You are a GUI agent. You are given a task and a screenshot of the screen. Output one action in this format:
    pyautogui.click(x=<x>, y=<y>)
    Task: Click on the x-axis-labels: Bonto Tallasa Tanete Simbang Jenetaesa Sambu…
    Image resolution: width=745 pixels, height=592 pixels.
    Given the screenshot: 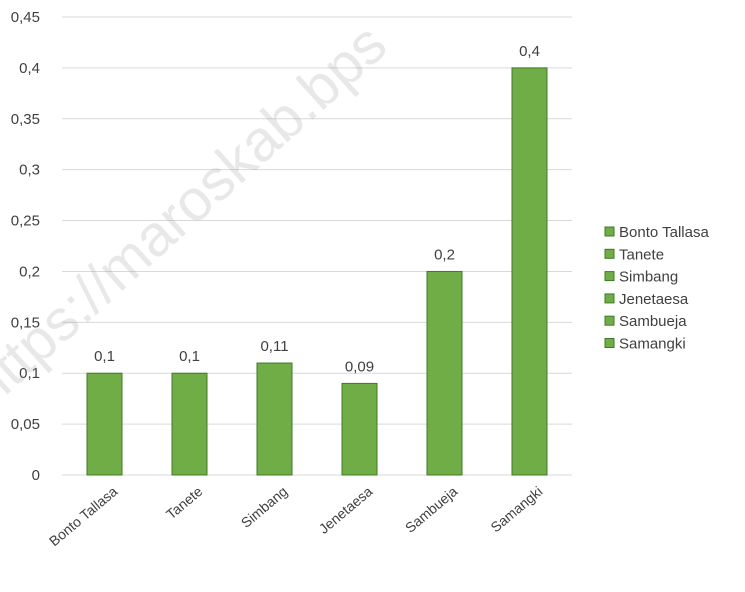 What is the action you would take?
    pyautogui.click(x=295, y=516)
    